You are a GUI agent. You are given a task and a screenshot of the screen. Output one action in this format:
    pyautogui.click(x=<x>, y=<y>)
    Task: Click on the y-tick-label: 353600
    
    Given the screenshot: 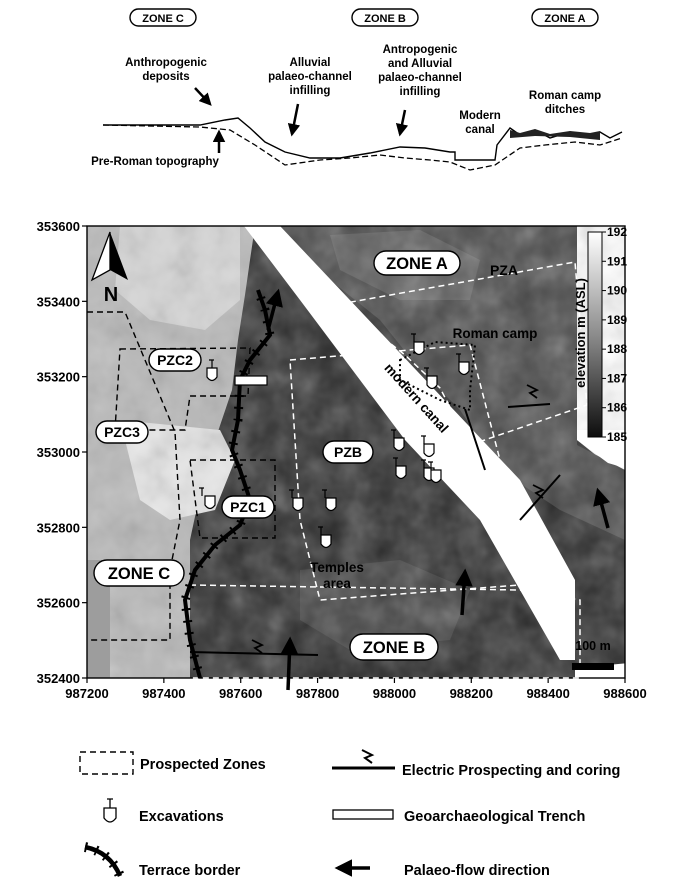 What is the action you would take?
    pyautogui.click(x=58, y=226)
    